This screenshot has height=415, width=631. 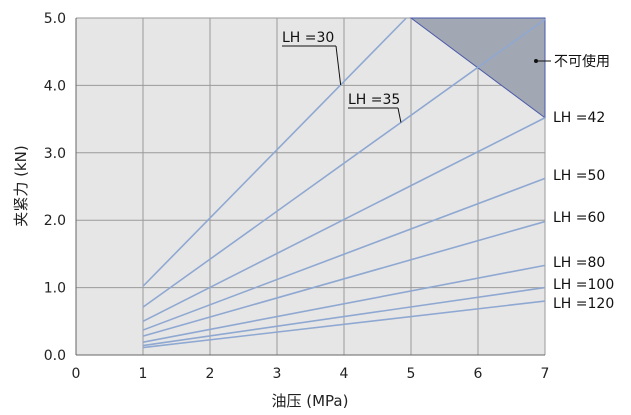 I want to click on x-tick-label: 2, so click(x=210, y=374).